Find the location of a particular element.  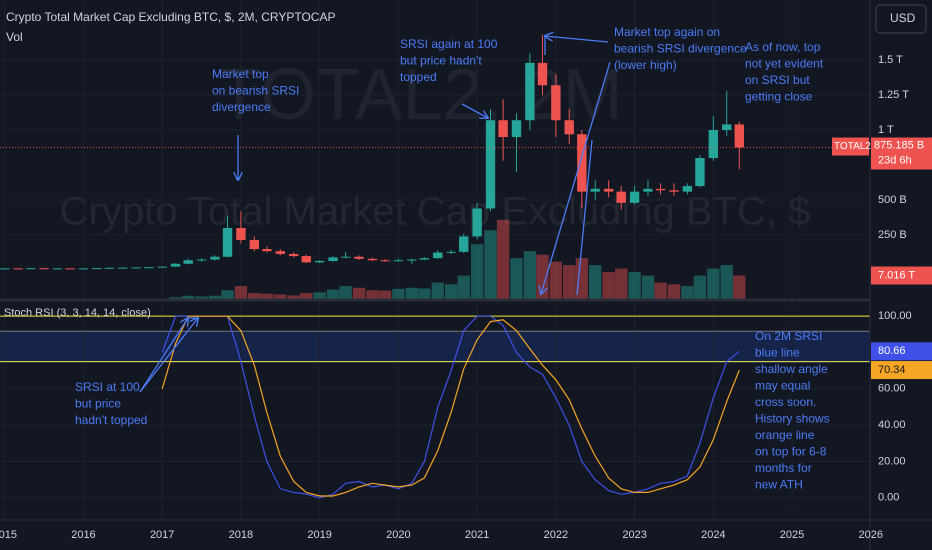

currency-button is located at coordinates (901, 19).